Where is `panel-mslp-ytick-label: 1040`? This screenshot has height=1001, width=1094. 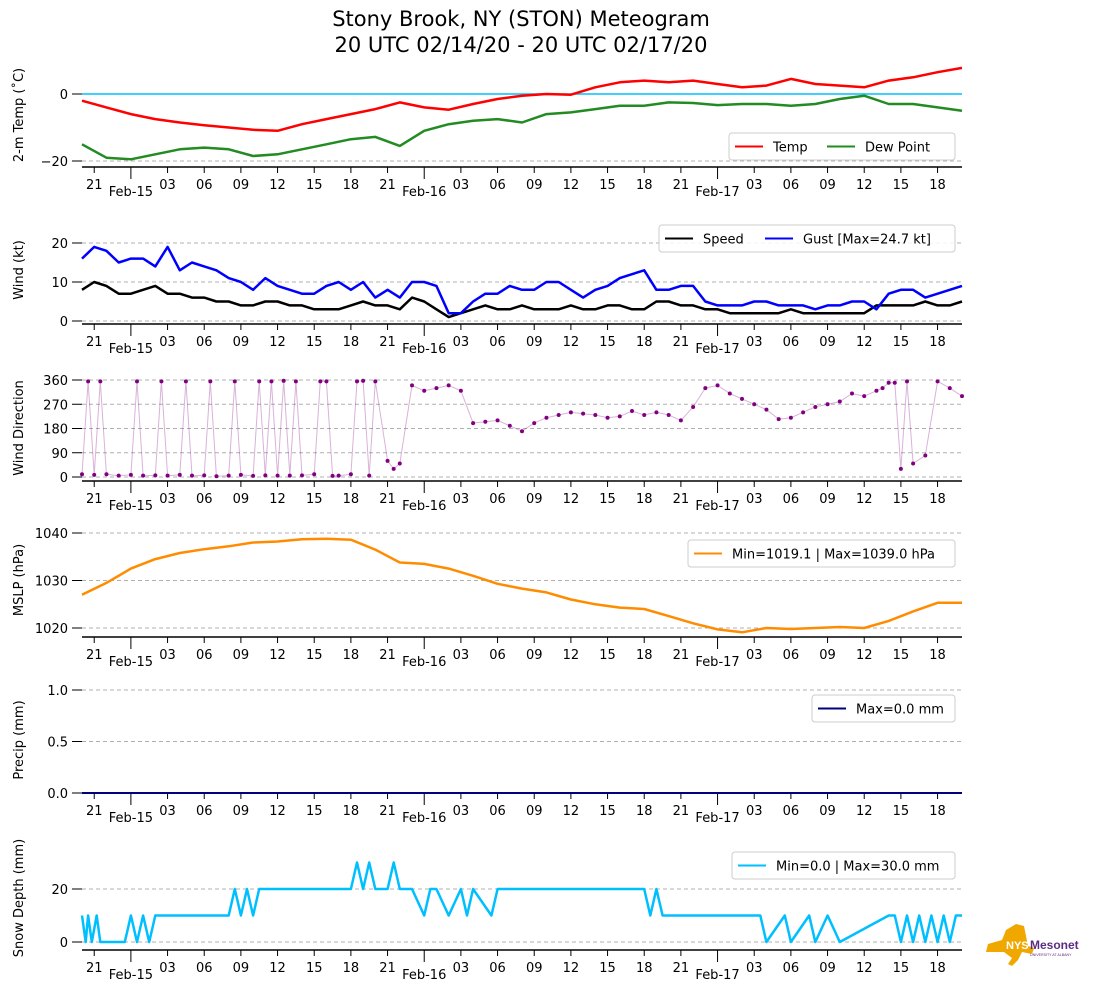
panel-mslp-ytick-label: 1040 is located at coordinates (51, 534).